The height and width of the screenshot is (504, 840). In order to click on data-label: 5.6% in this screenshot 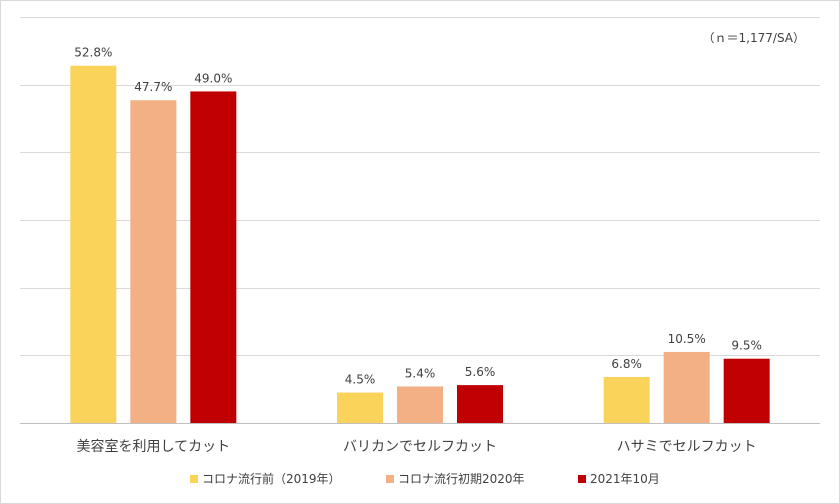, I will do `click(480, 372)`.